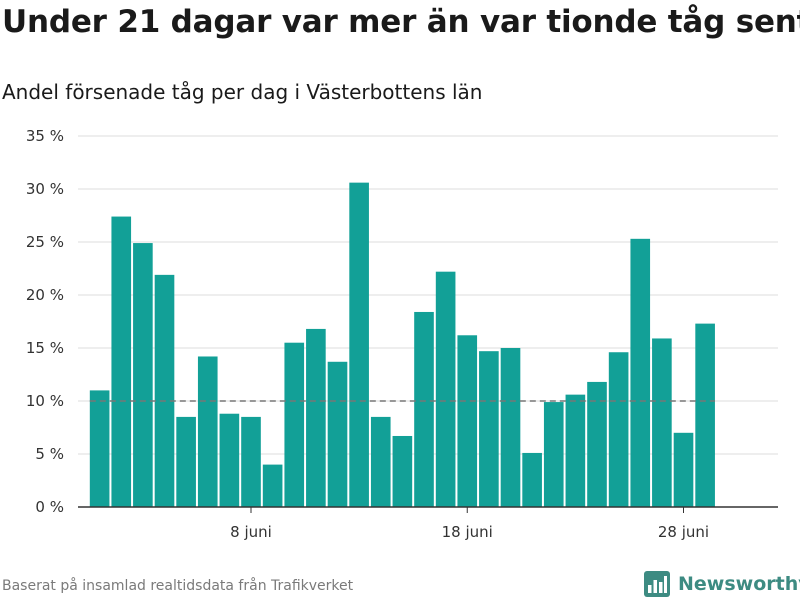  Describe the element at coordinates (45, 189) in the screenshot. I see `y-tick-label: 30 %` at that location.